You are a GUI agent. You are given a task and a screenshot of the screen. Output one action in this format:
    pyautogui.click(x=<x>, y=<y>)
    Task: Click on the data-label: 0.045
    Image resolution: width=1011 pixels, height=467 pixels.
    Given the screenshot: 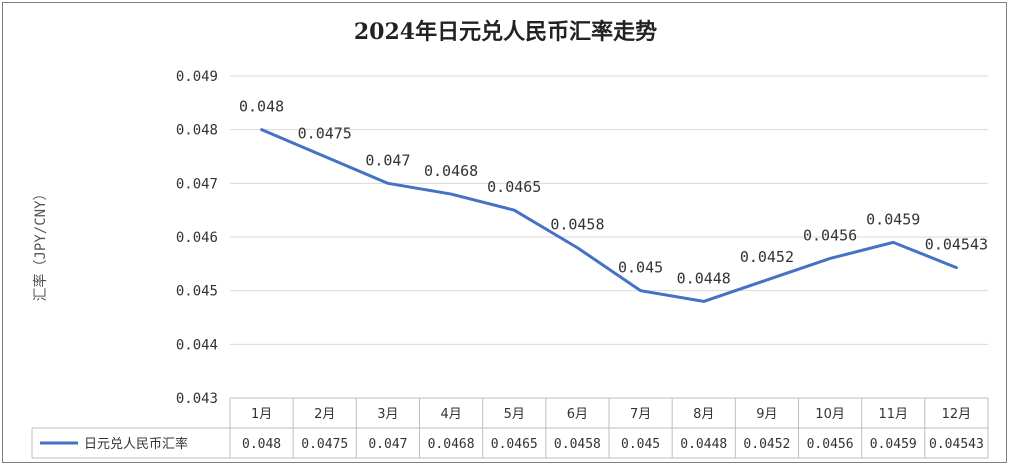 What is the action you would take?
    pyautogui.click(x=640, y=268)
    